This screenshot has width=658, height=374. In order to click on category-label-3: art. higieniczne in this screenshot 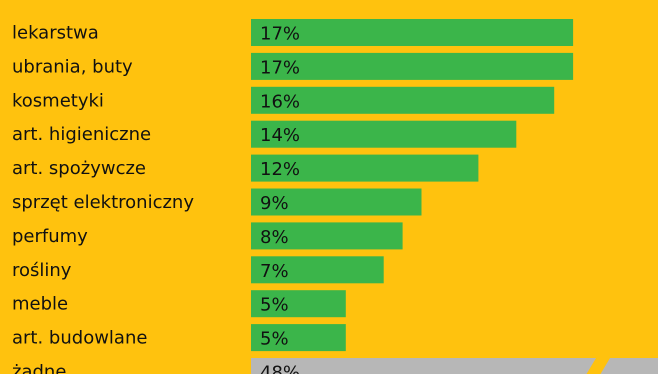, I will do `click(81, 134)`.